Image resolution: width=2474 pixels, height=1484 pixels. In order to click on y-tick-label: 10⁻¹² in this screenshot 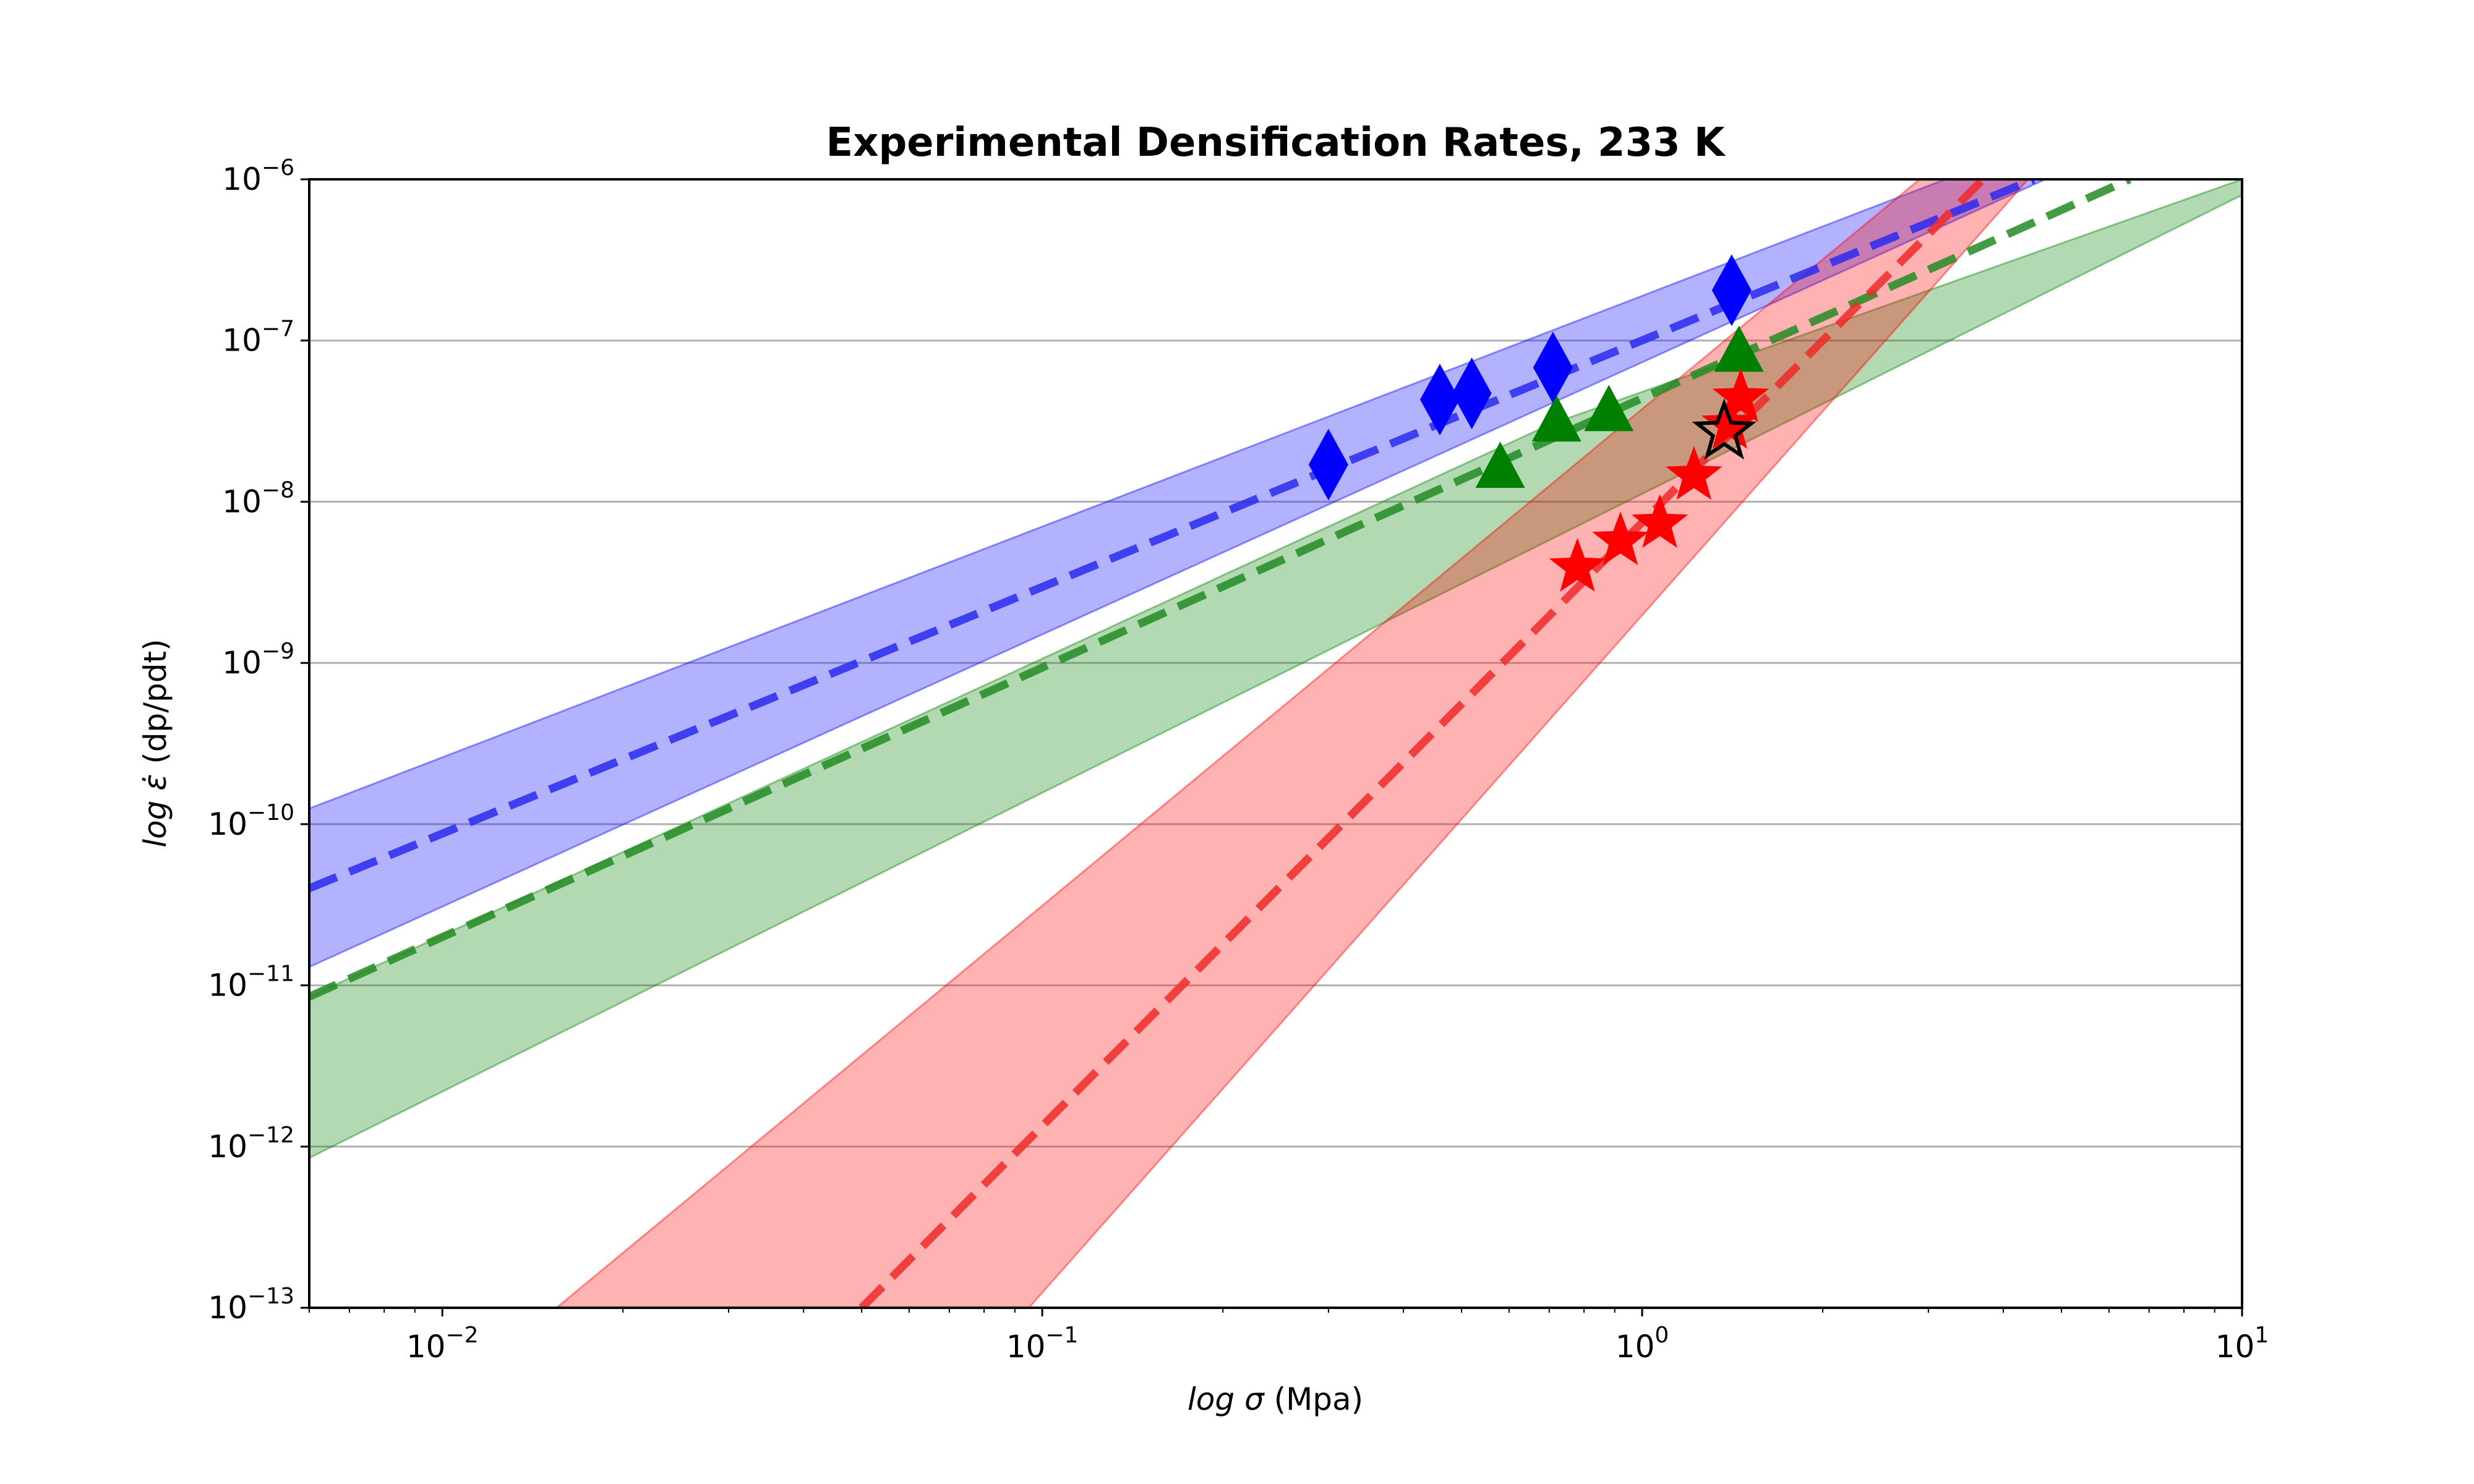, I will do `click(251, 1143)`.